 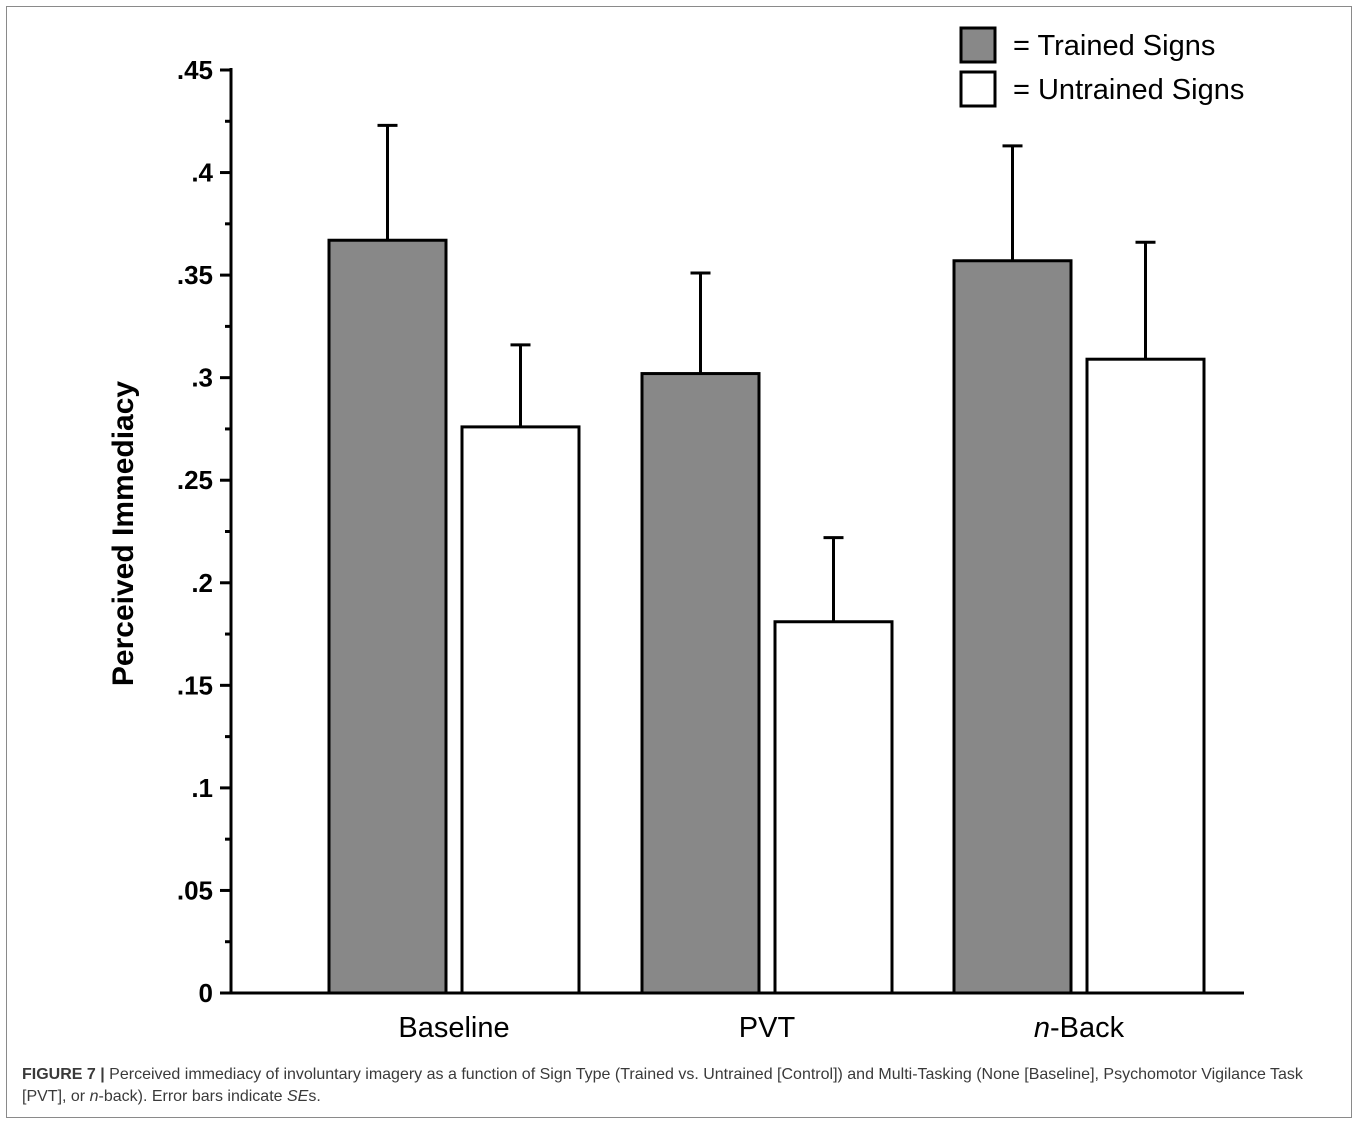 What do you see at coordinates (453, 1028) in the screenshot?
I see `x-tick-label: Baseline` at bounding box center [453, 1028].